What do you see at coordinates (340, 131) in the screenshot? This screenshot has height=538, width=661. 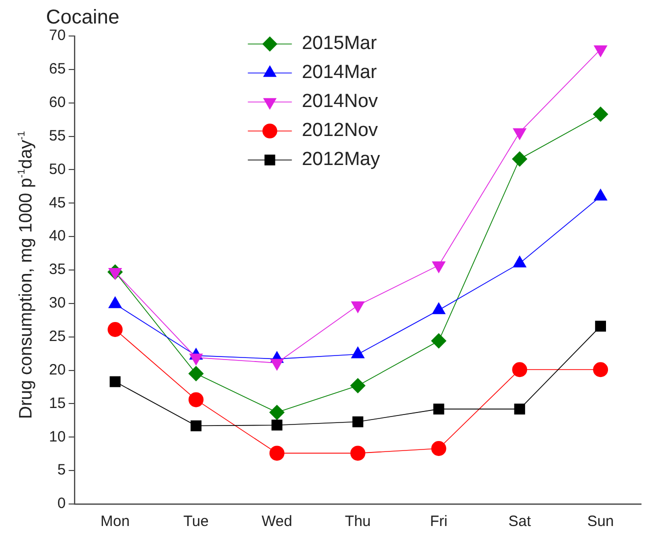 I see `legend-label: 2012Nov` at bounding box center [340, 131].